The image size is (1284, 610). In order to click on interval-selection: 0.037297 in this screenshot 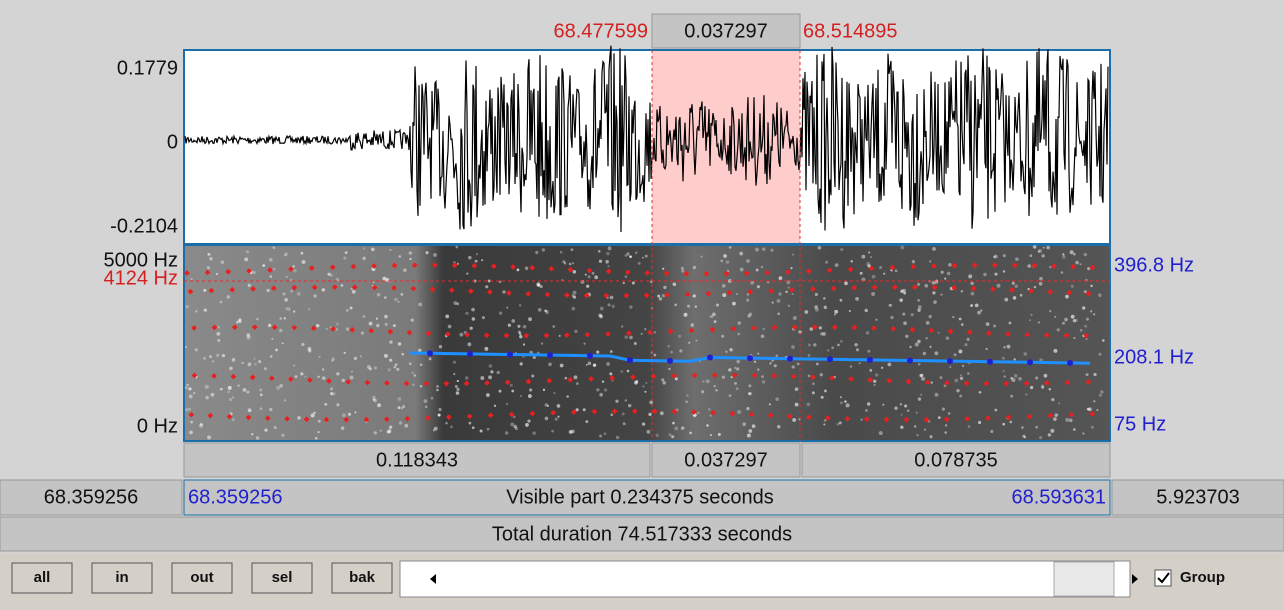, I will do `click(725, 460)`.